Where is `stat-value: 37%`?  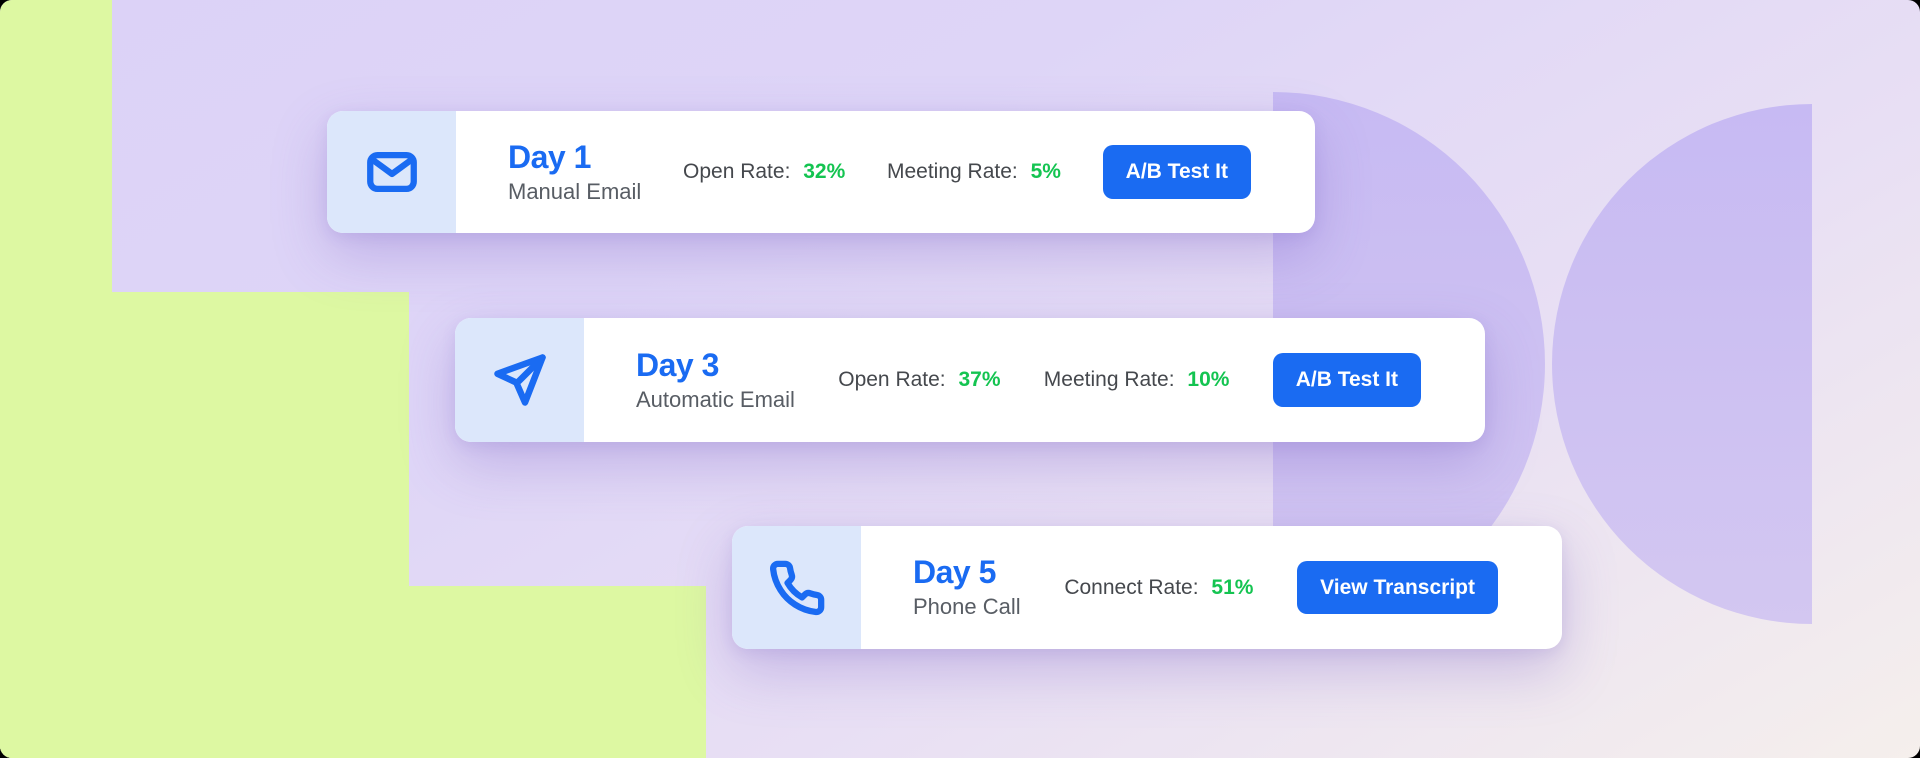
stat-value: 37% is located at coordinates (979, 379).